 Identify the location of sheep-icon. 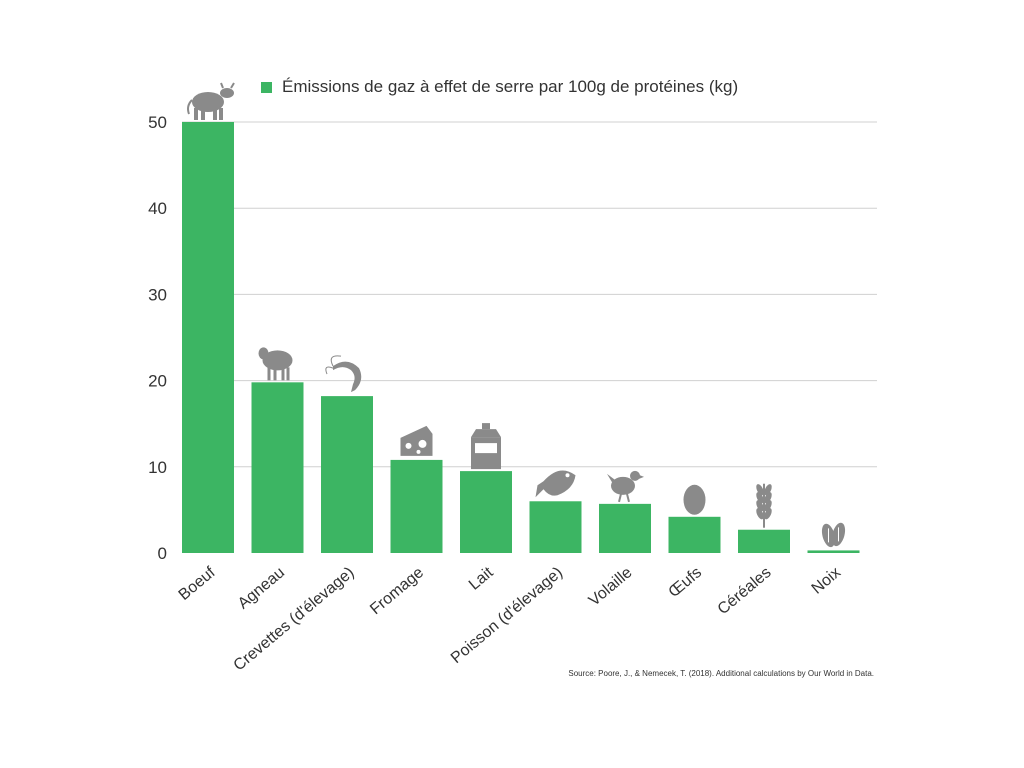
(275, 364).